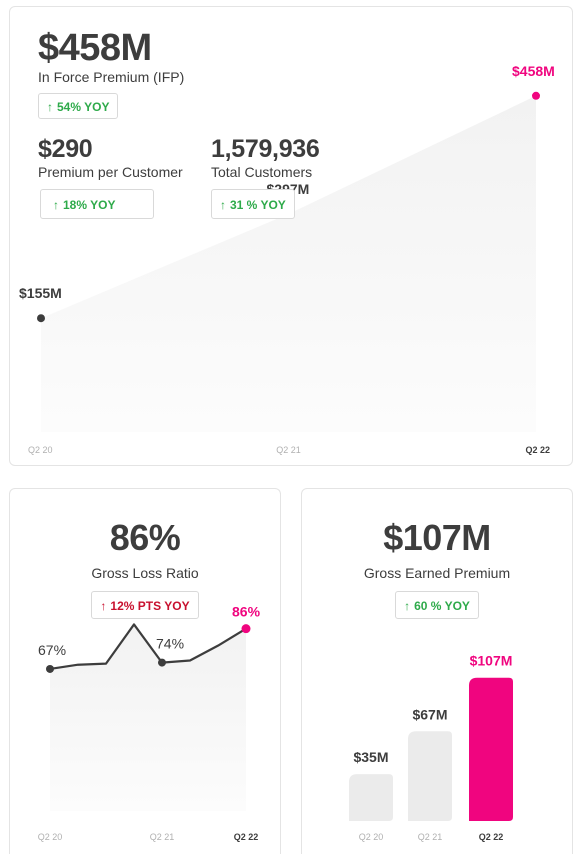 This screenshot has width=583, height=854. I want to click on glr-x-tick: Q2 22, so click(246, 837).